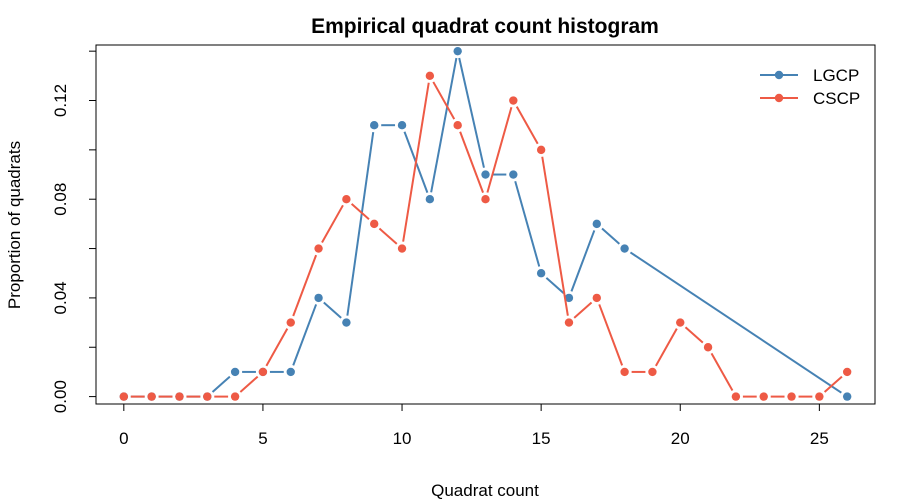 The height and width of the screenshot is (500, 900). Describe the element at coordinates (74, 231) in the screenshot. I see `y-axis: 0.00 0.04 0.08 0.12` at that location.